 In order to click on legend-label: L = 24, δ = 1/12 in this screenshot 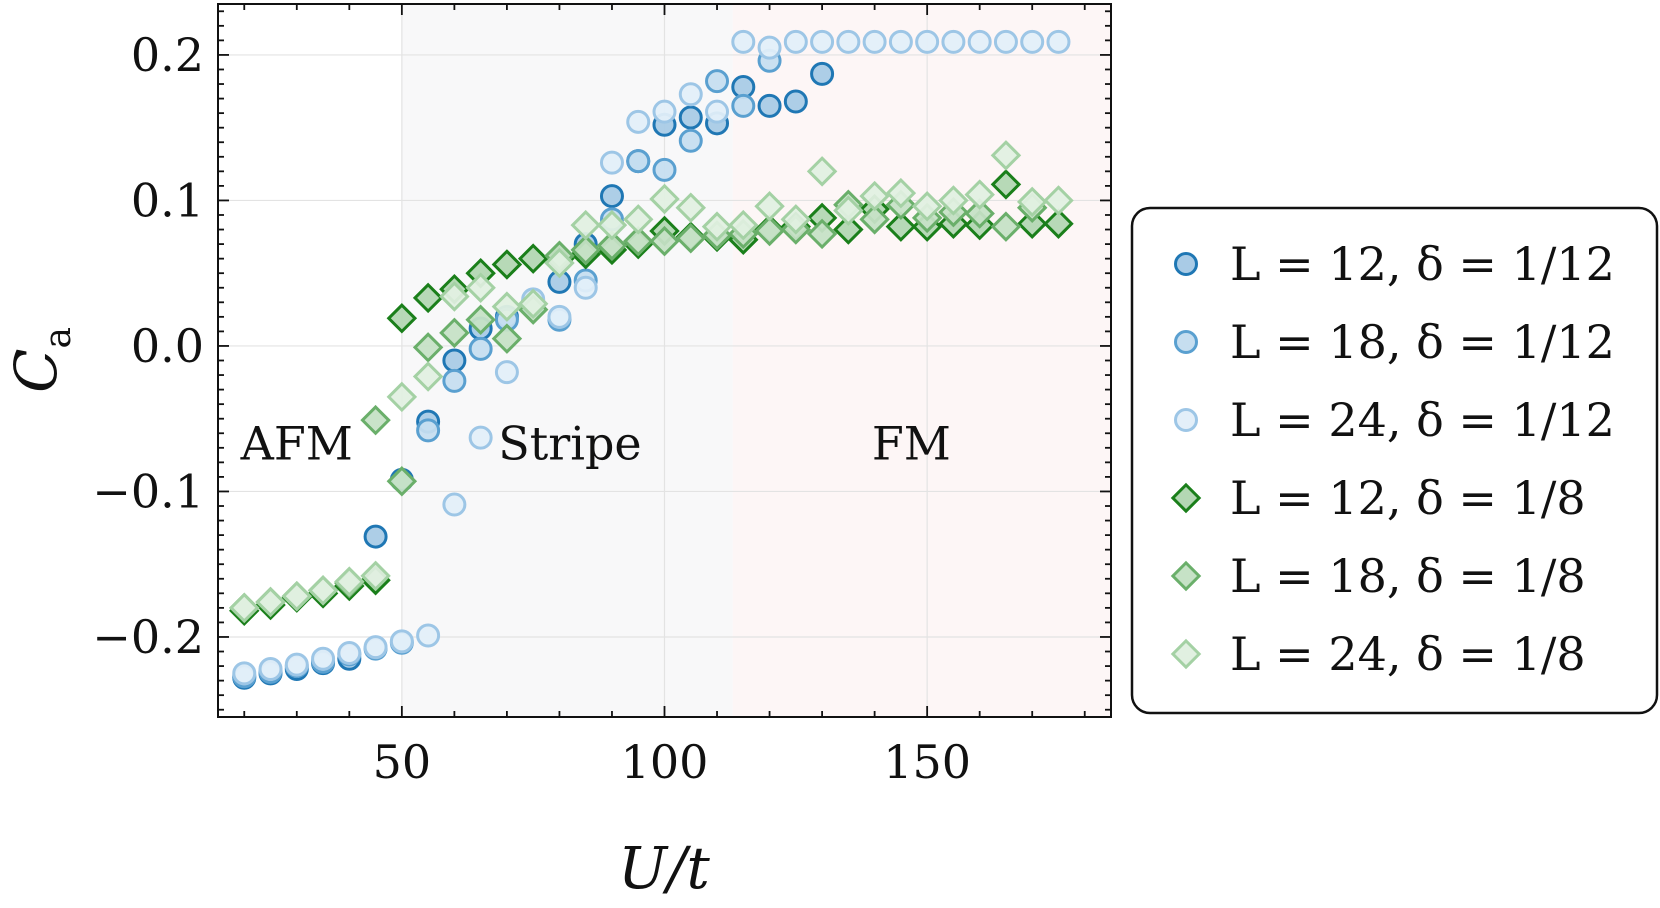, I will do `click(1422, 420)`.